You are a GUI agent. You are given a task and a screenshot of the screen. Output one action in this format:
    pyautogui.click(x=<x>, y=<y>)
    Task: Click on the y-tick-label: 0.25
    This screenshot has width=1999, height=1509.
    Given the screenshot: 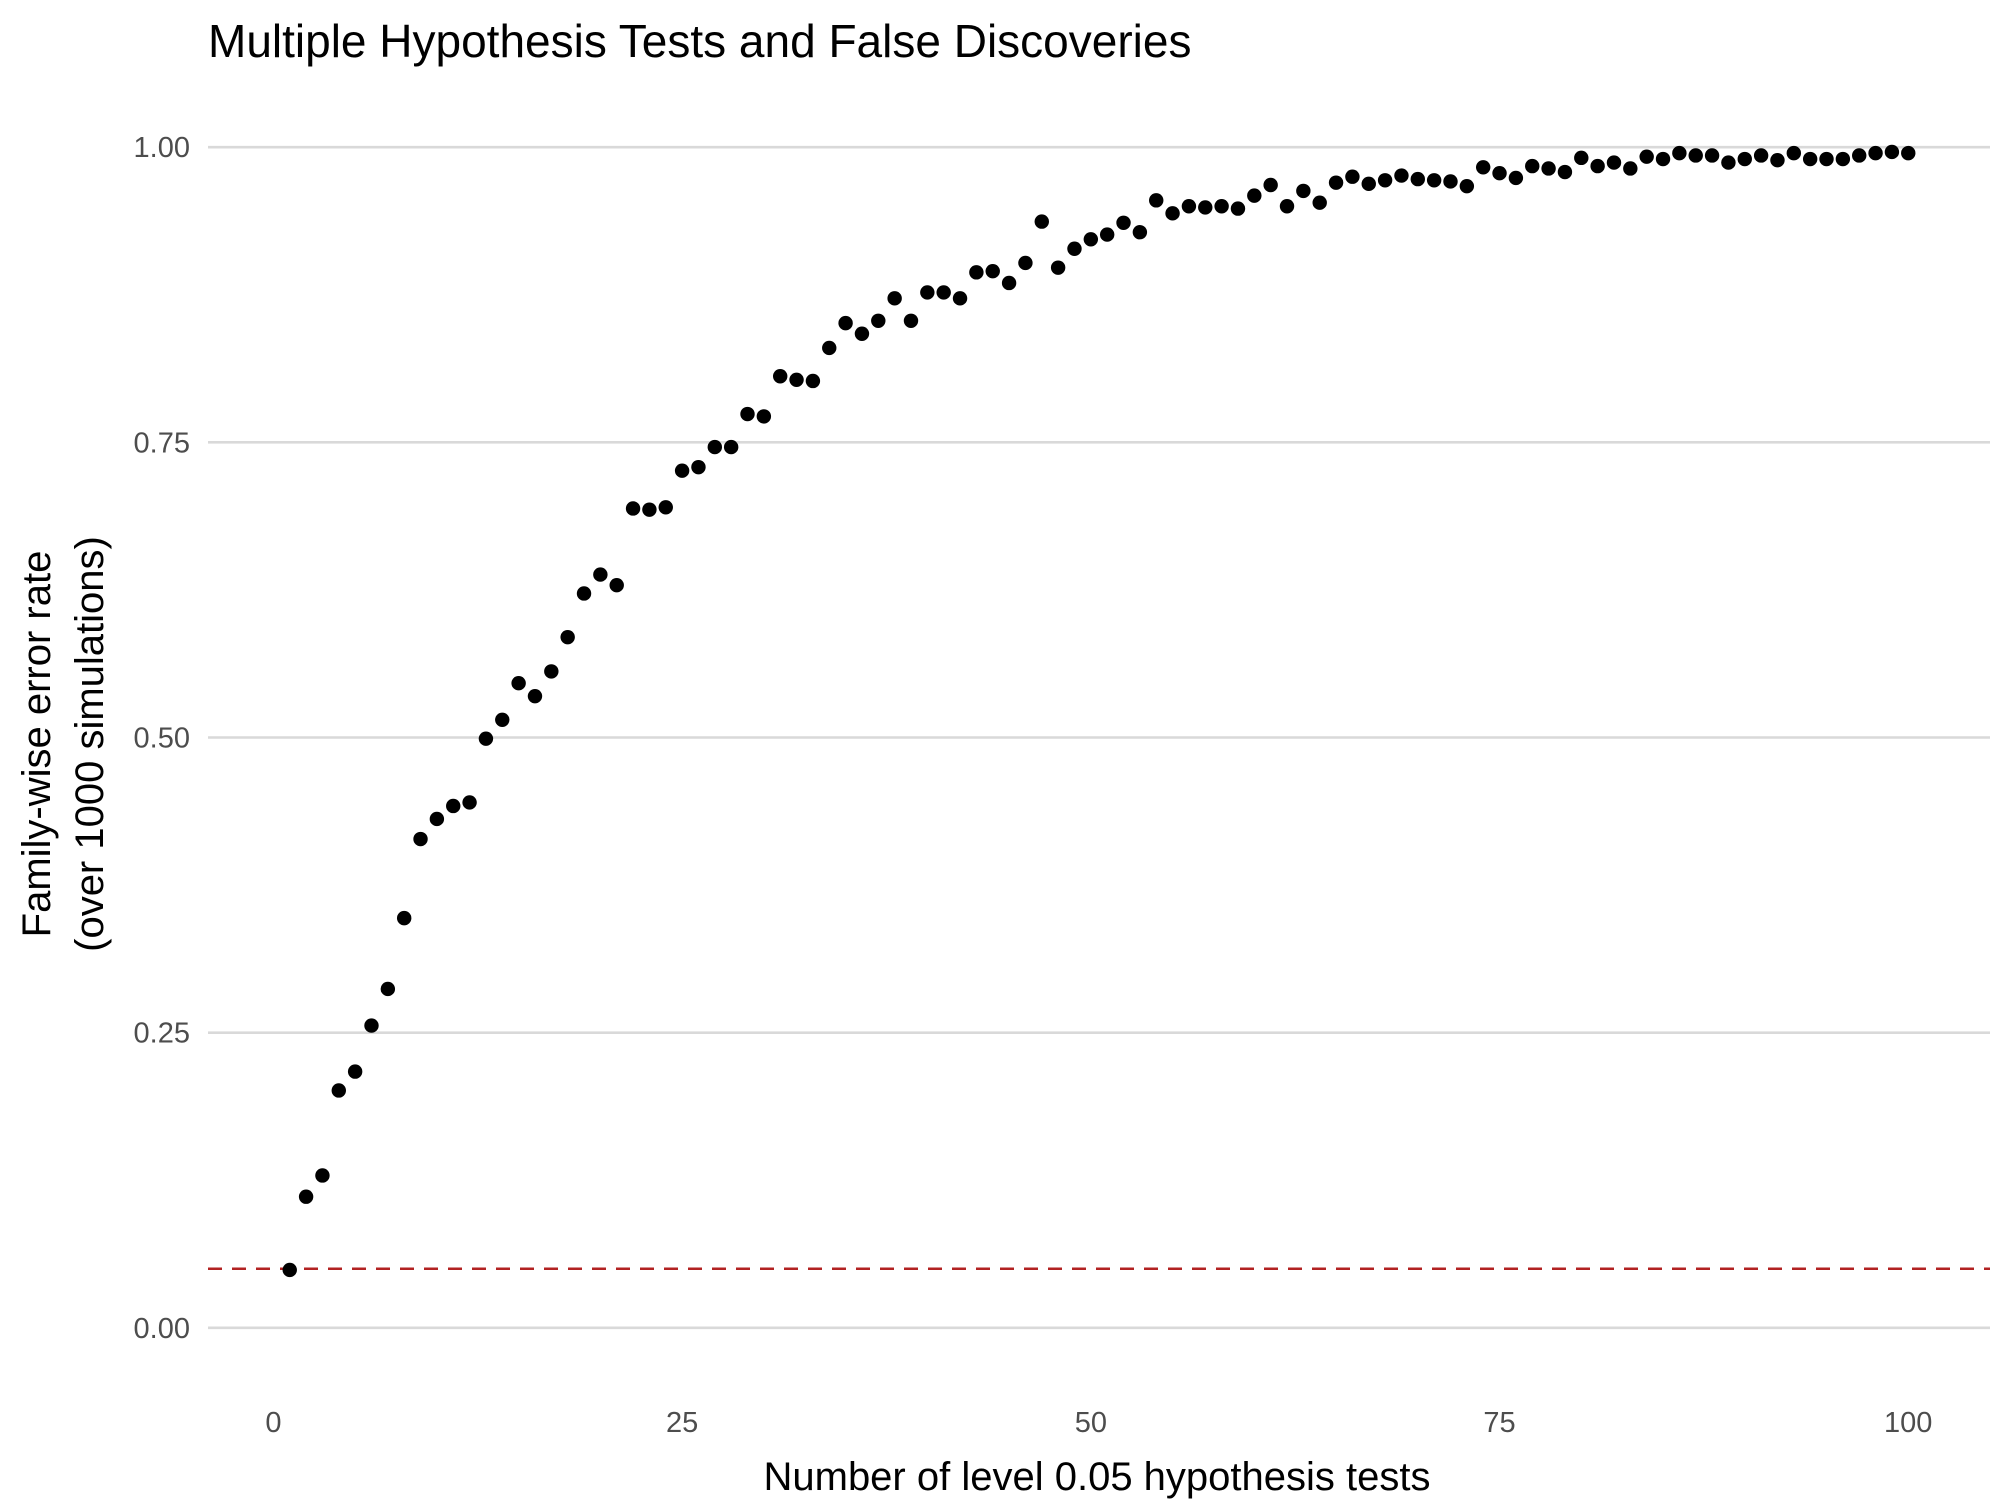 What is the action you would take?
    pyautogui.click(x=162, y=1034)
    